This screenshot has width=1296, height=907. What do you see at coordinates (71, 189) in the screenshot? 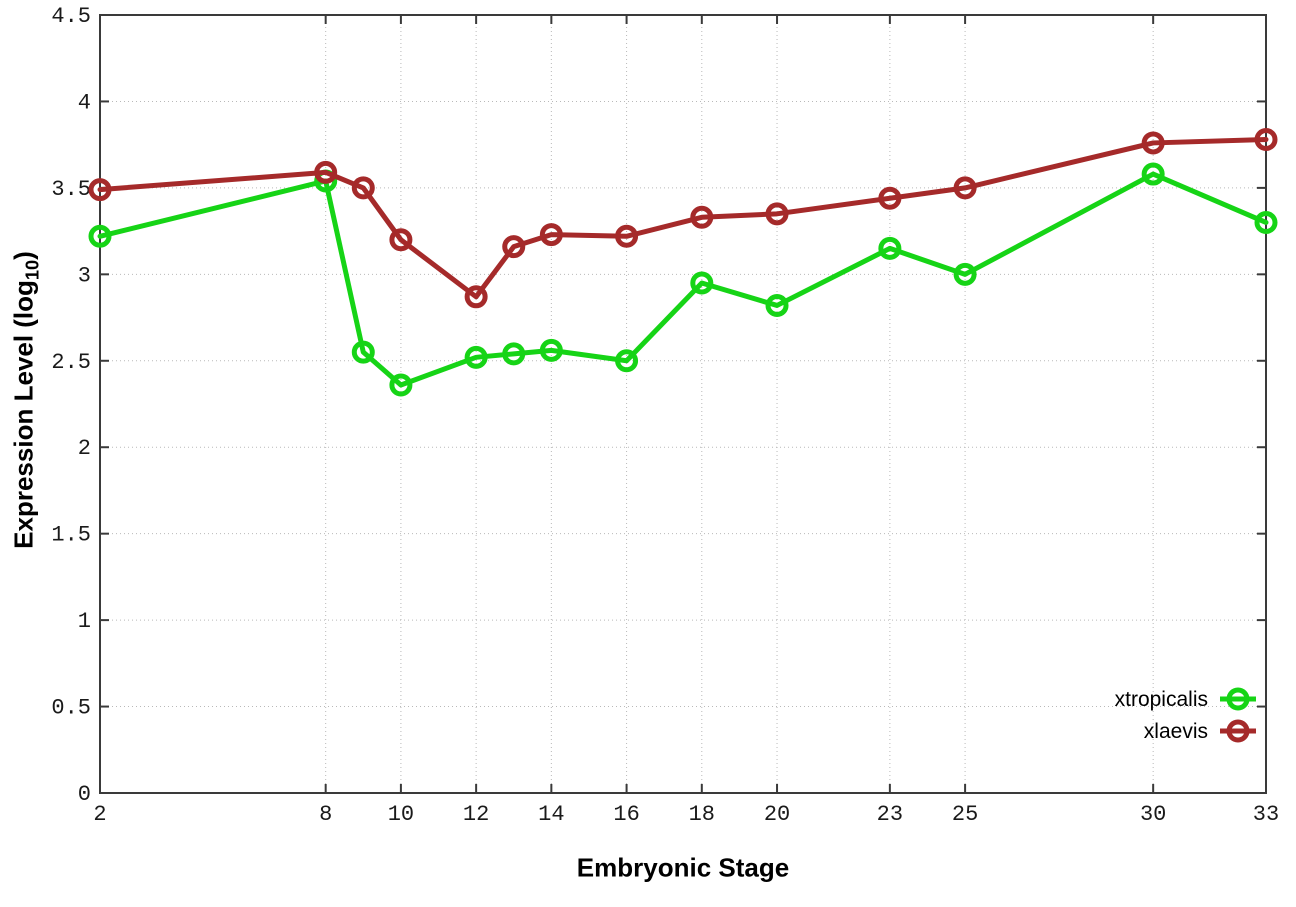
I see `y-tick-label: 3.5` at bounding box center [71, 189].